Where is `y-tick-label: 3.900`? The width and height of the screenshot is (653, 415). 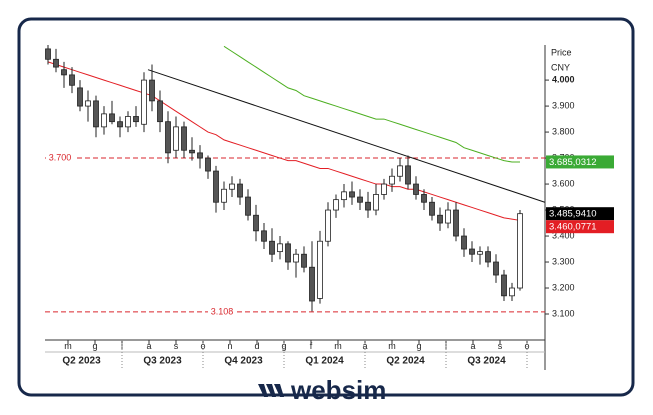 y-tick-label: 3.900 is located at coordinates (563, 105).